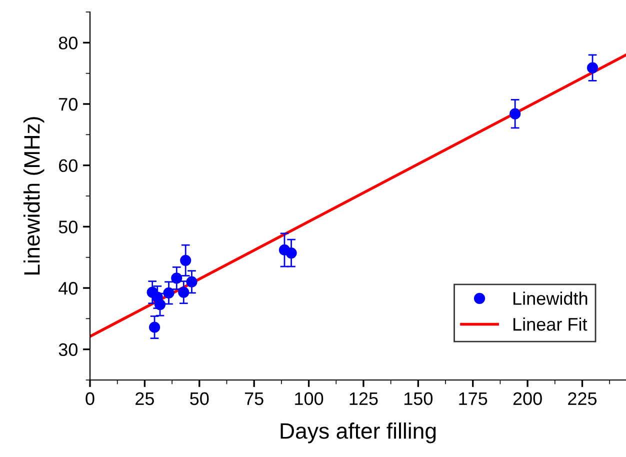 The height and width of the screenshot is (457, 626). Describe the element at coordinates (68, 349) in the screenshot. I see `y-tick-label: 30` at that location.